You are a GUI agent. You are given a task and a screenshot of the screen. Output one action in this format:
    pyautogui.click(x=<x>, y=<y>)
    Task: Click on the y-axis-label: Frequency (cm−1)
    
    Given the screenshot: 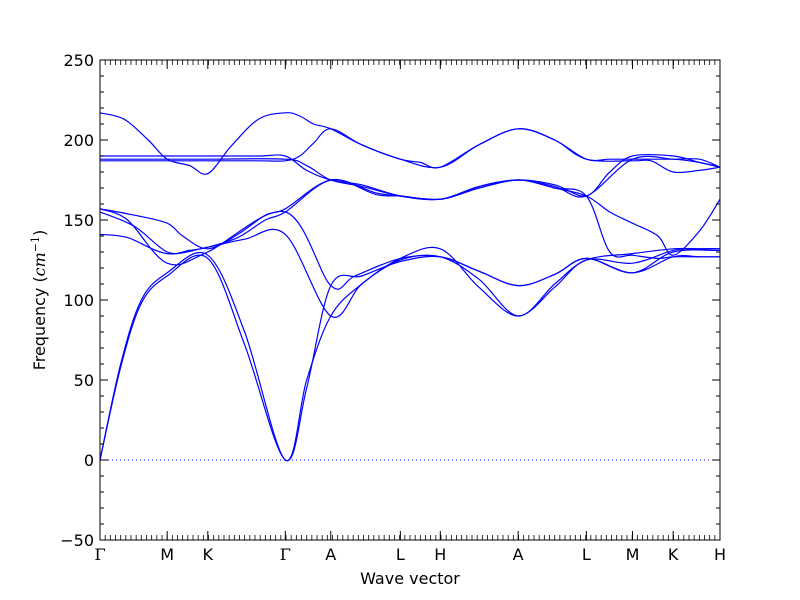 What is the action you would take?
    pyautogui.click(x=39, y=300)
    